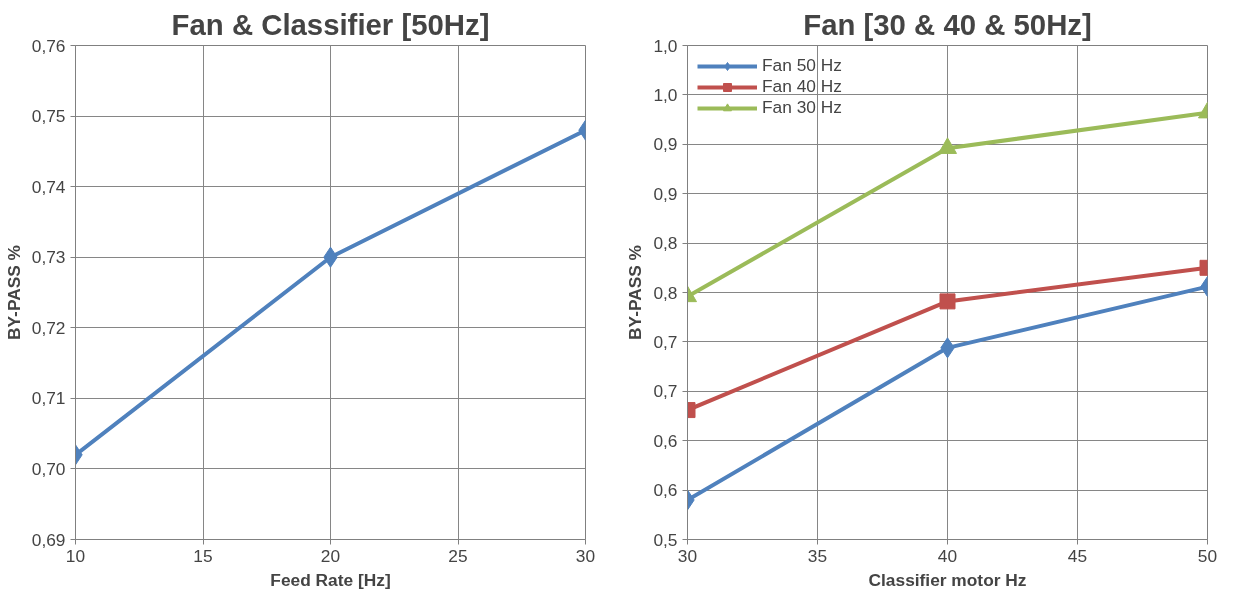 The height and width of the screenshot is (595, 1245). I want to click on x-axis-title: Classifier motor Hz, so click(947, 579).